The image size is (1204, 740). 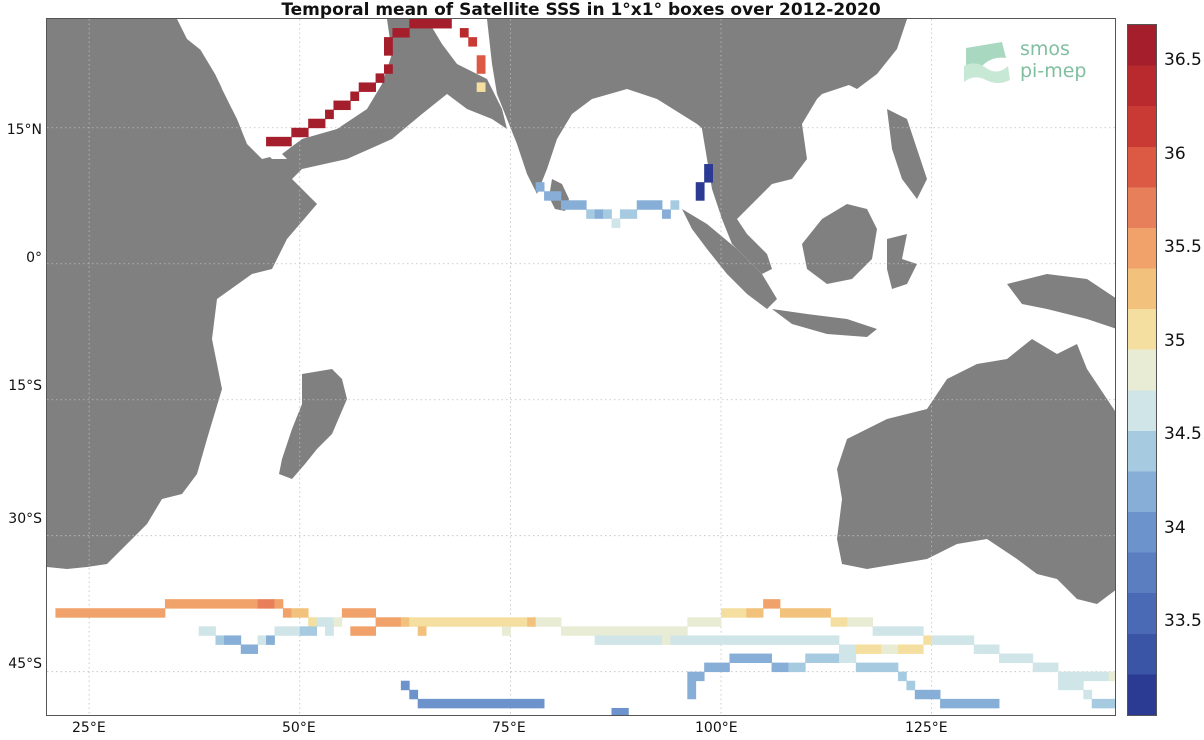 What do you see at coordinates (313, 424) in the screenshot?
I see `madagascar-island` at bounding box center [313, 424].